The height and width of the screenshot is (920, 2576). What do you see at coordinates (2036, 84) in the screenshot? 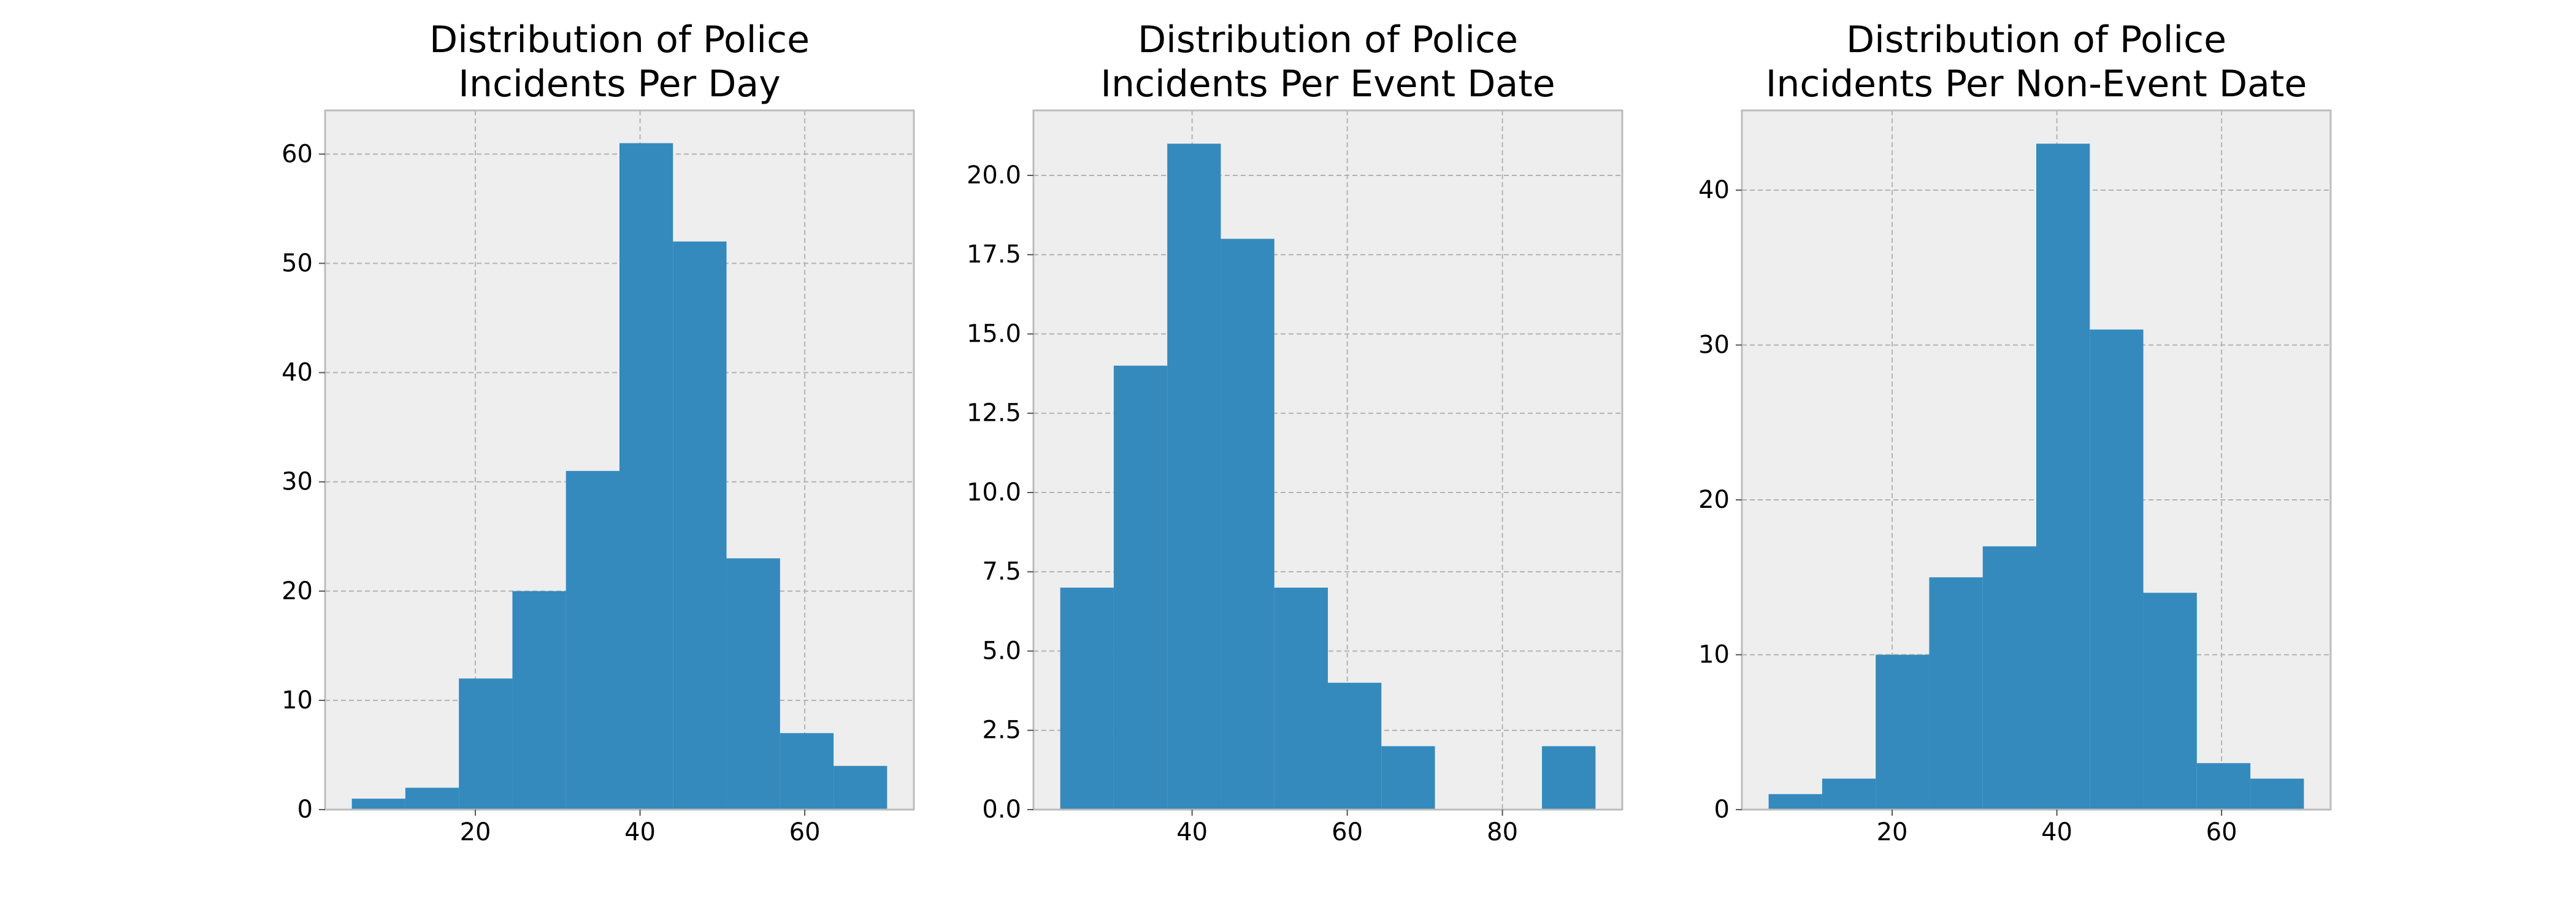
I see `chart-title-line: Incidents Per Non-Event Date` at bounding box center [2036, 84].